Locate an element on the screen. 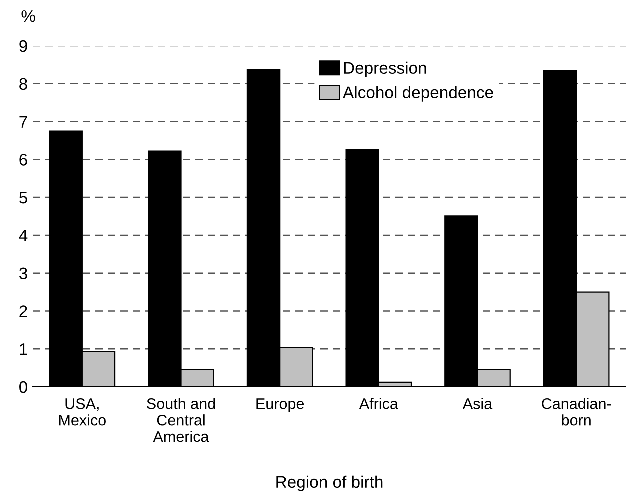  y-tick-label: 8 is located at coordinates (24, 84).